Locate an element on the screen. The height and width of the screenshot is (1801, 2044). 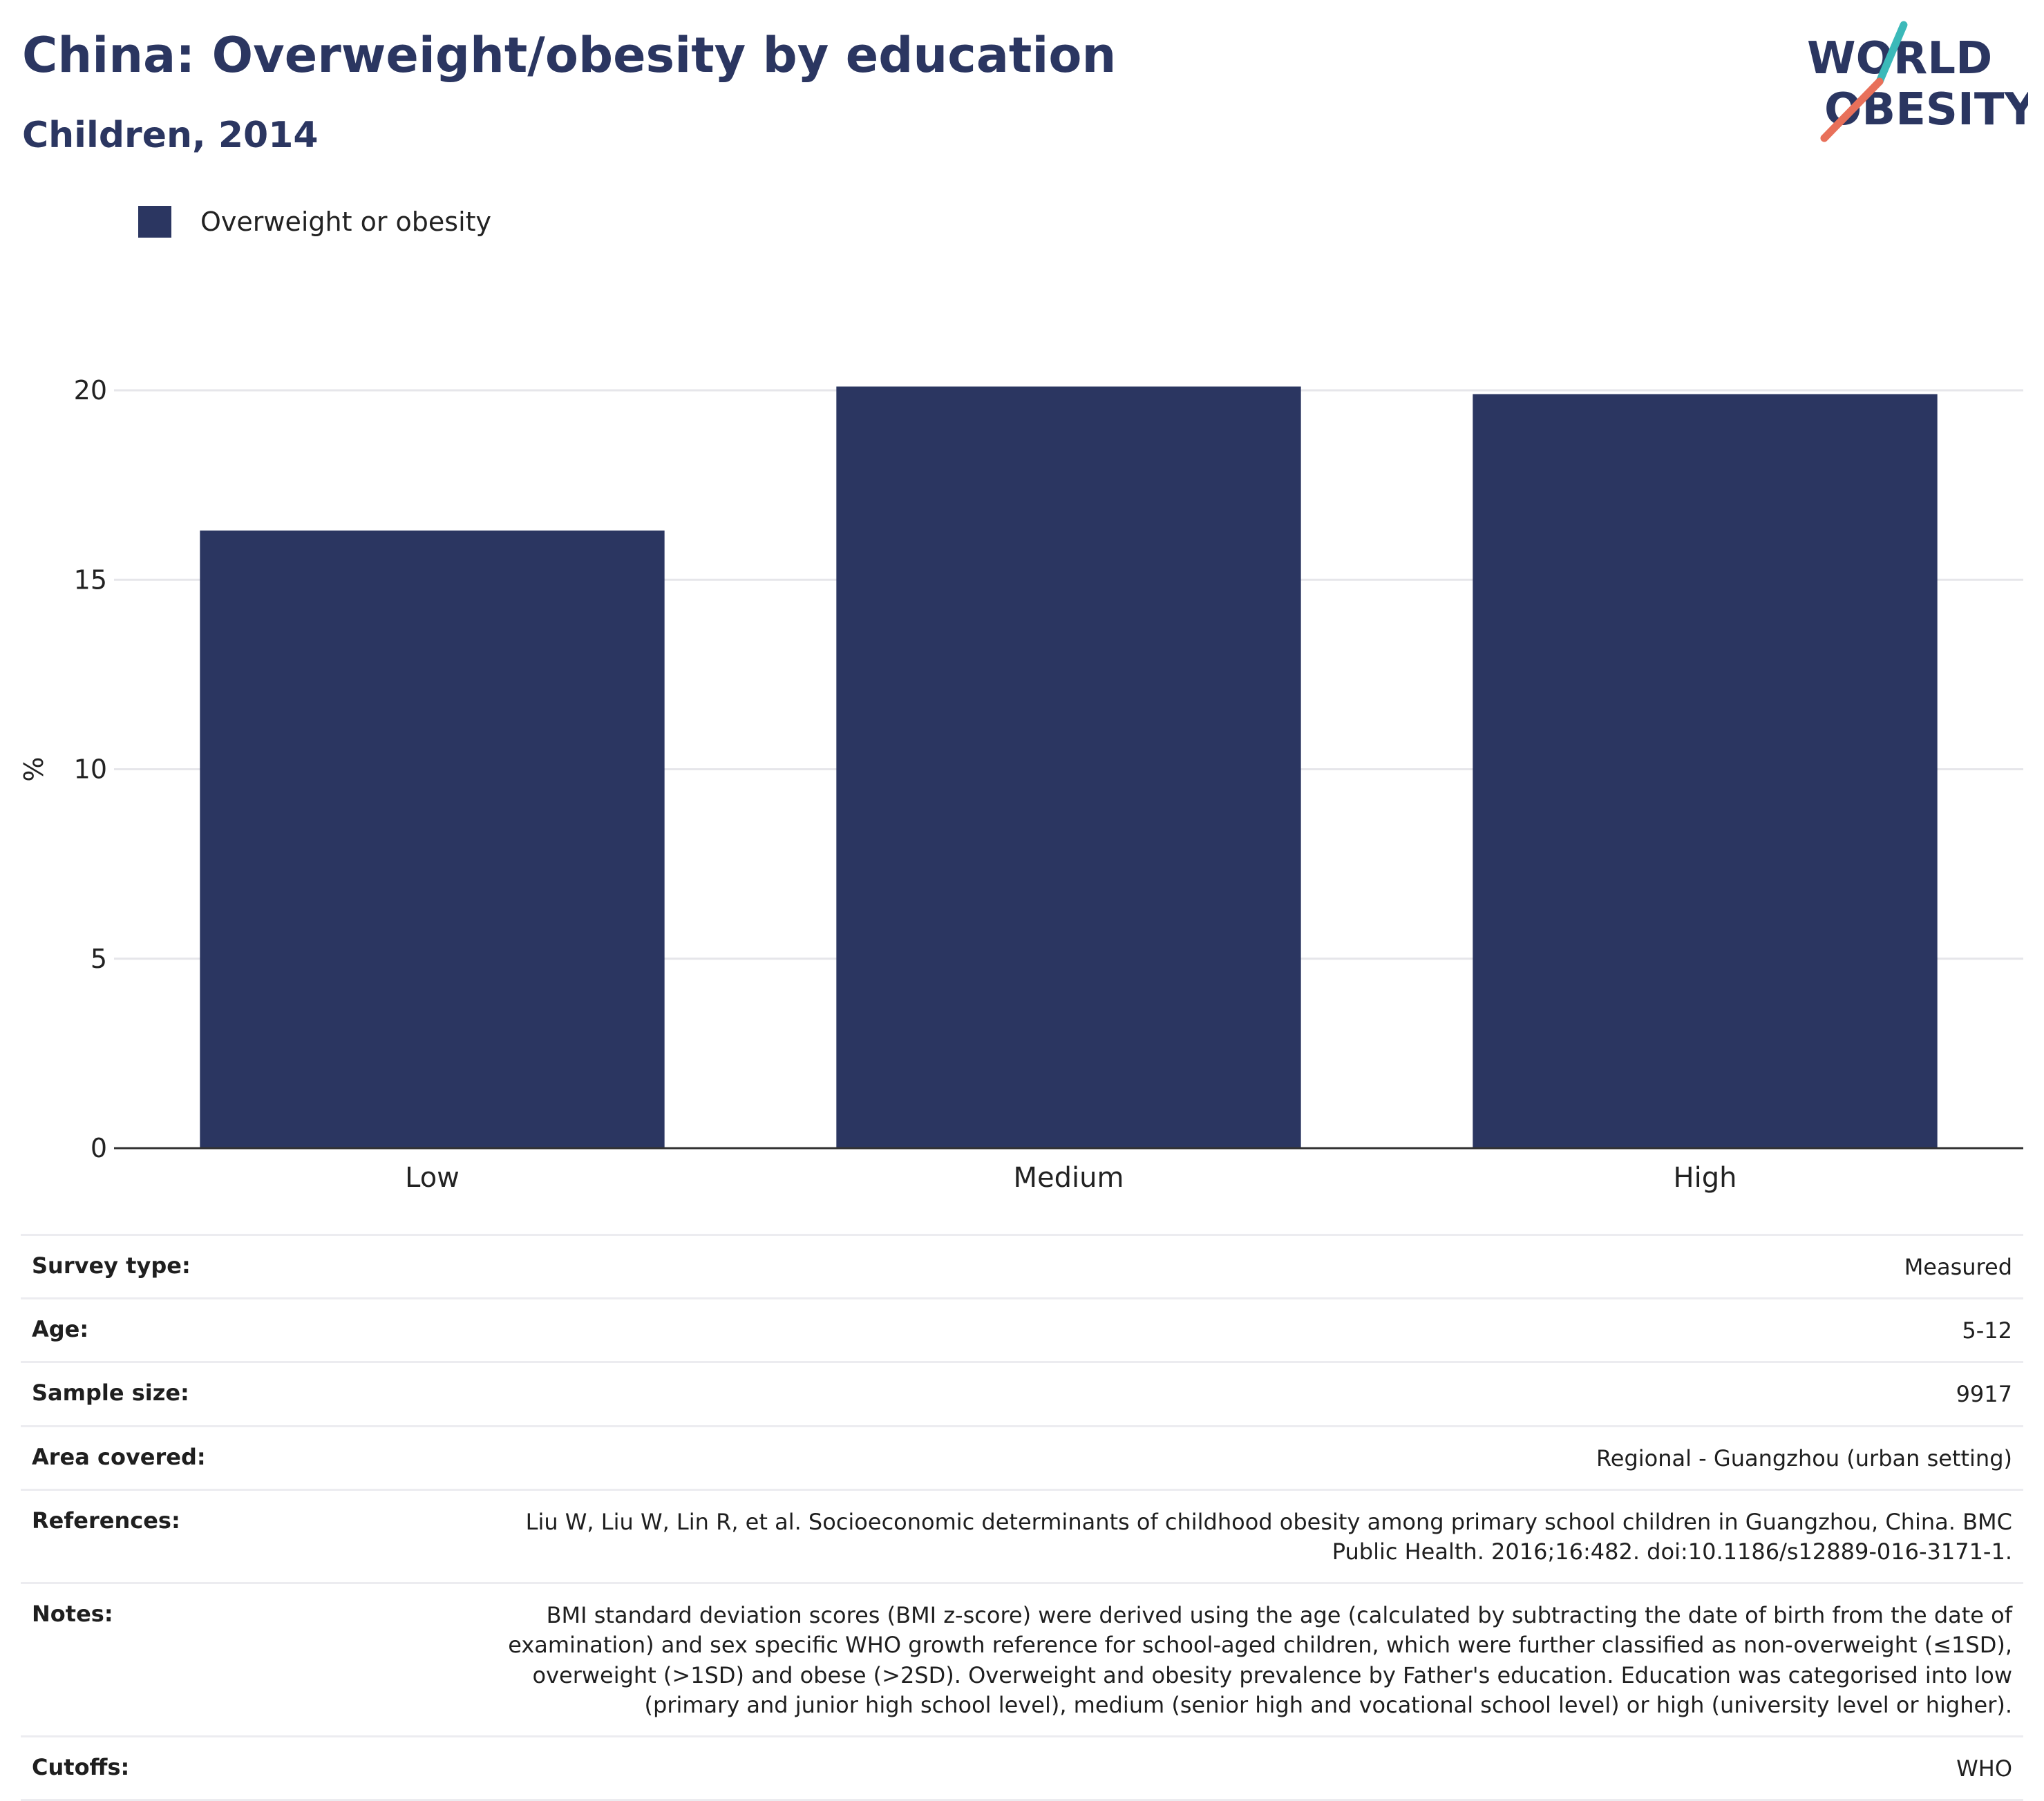
meta-row: Age: 5-12 is located at coordinates (1022, 1329).